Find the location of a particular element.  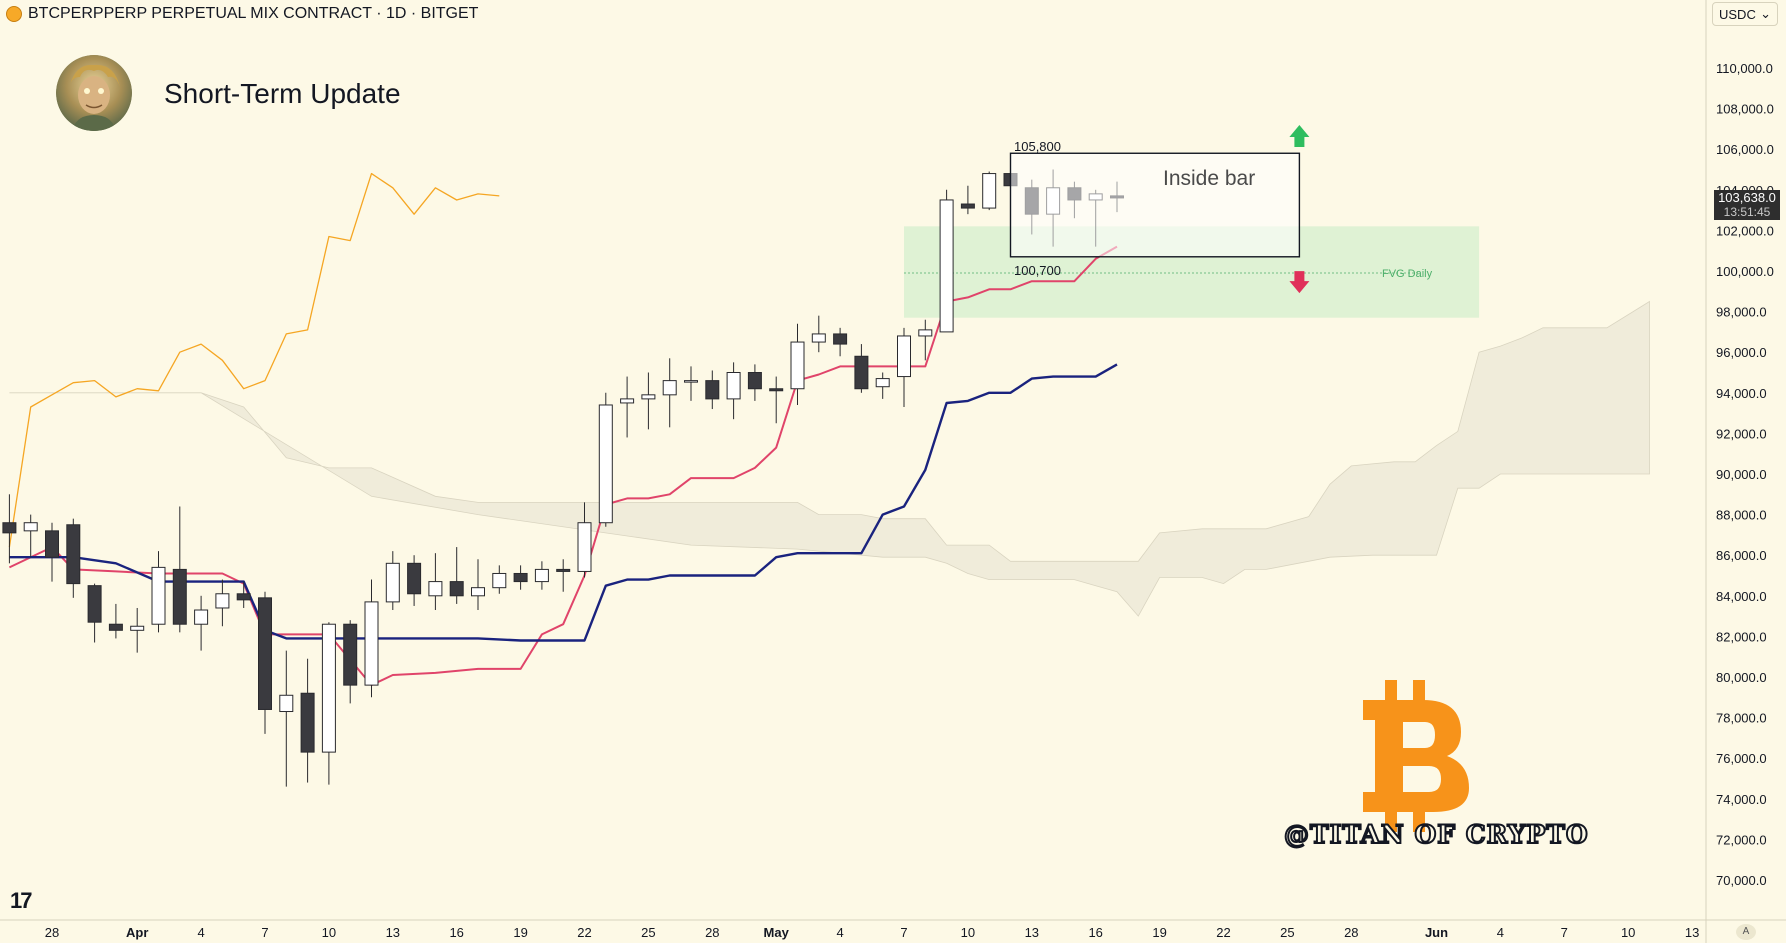

watermark-text: @TITAN OF CRYPTO is located at coordinates (1436, 834).